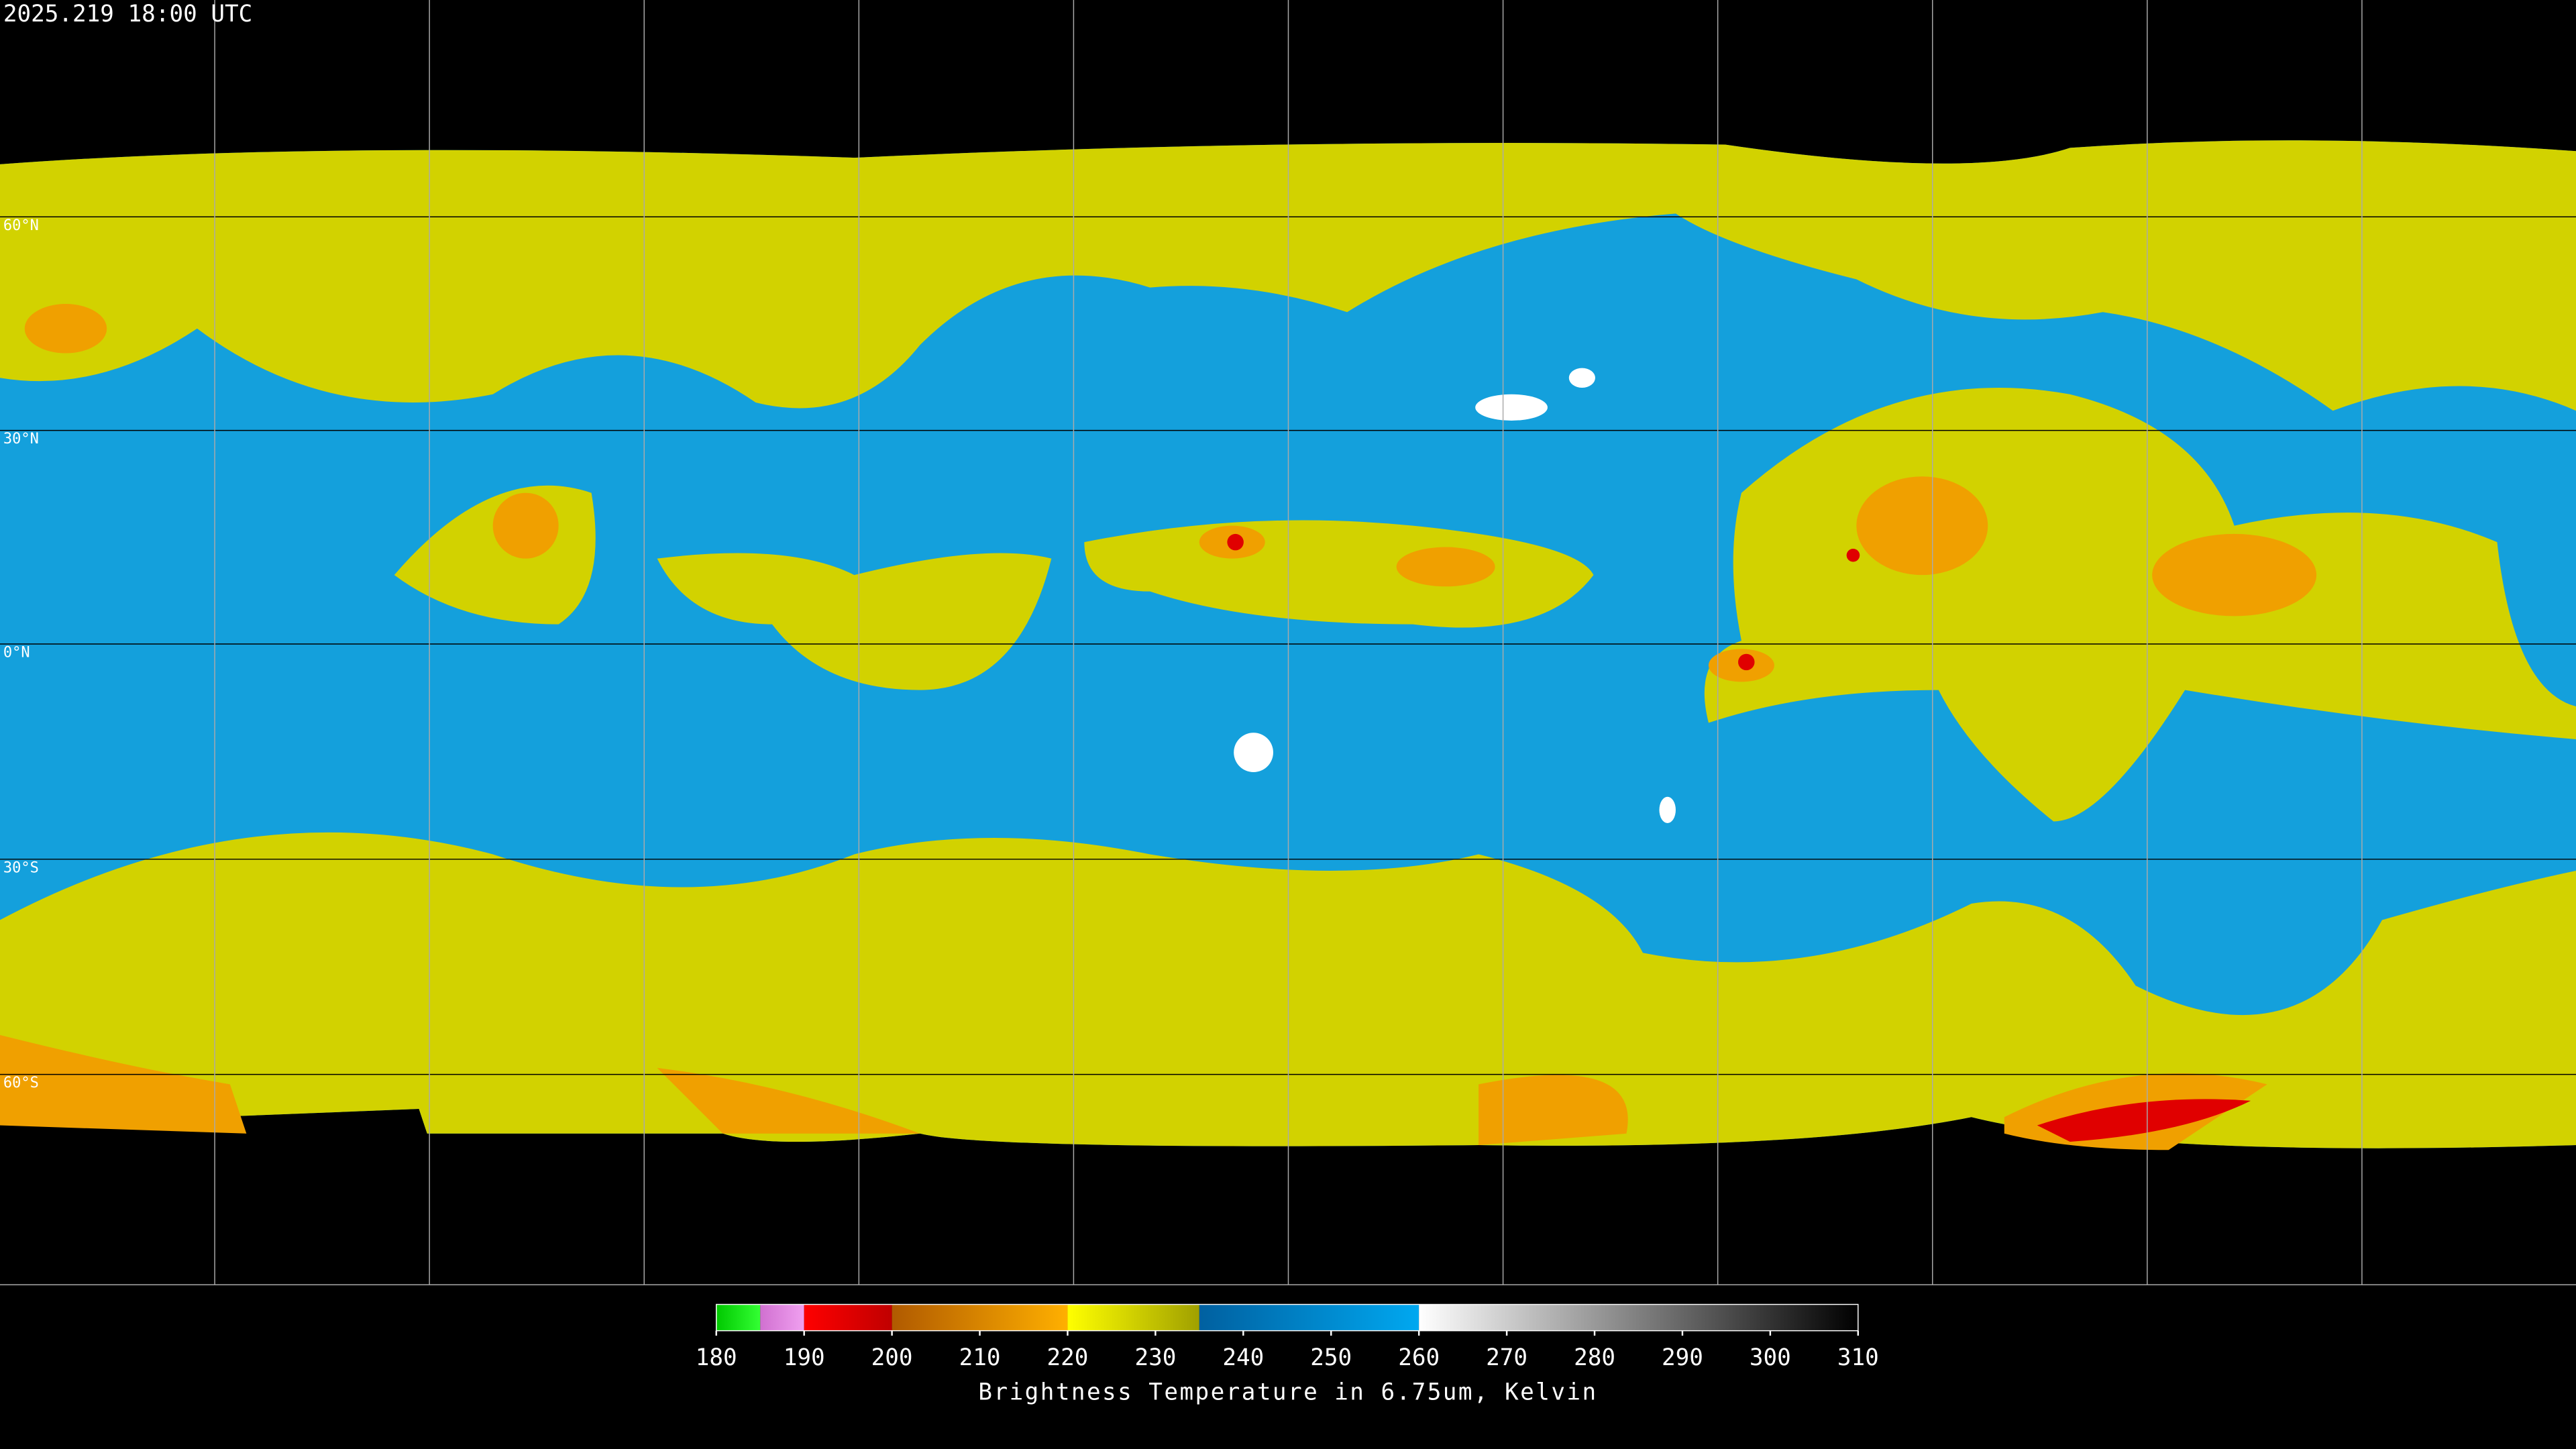 The height and width of the screenshot is (1449, 2576). I want to click on colorbar-tick-label: 290, so click(1682, 1357).